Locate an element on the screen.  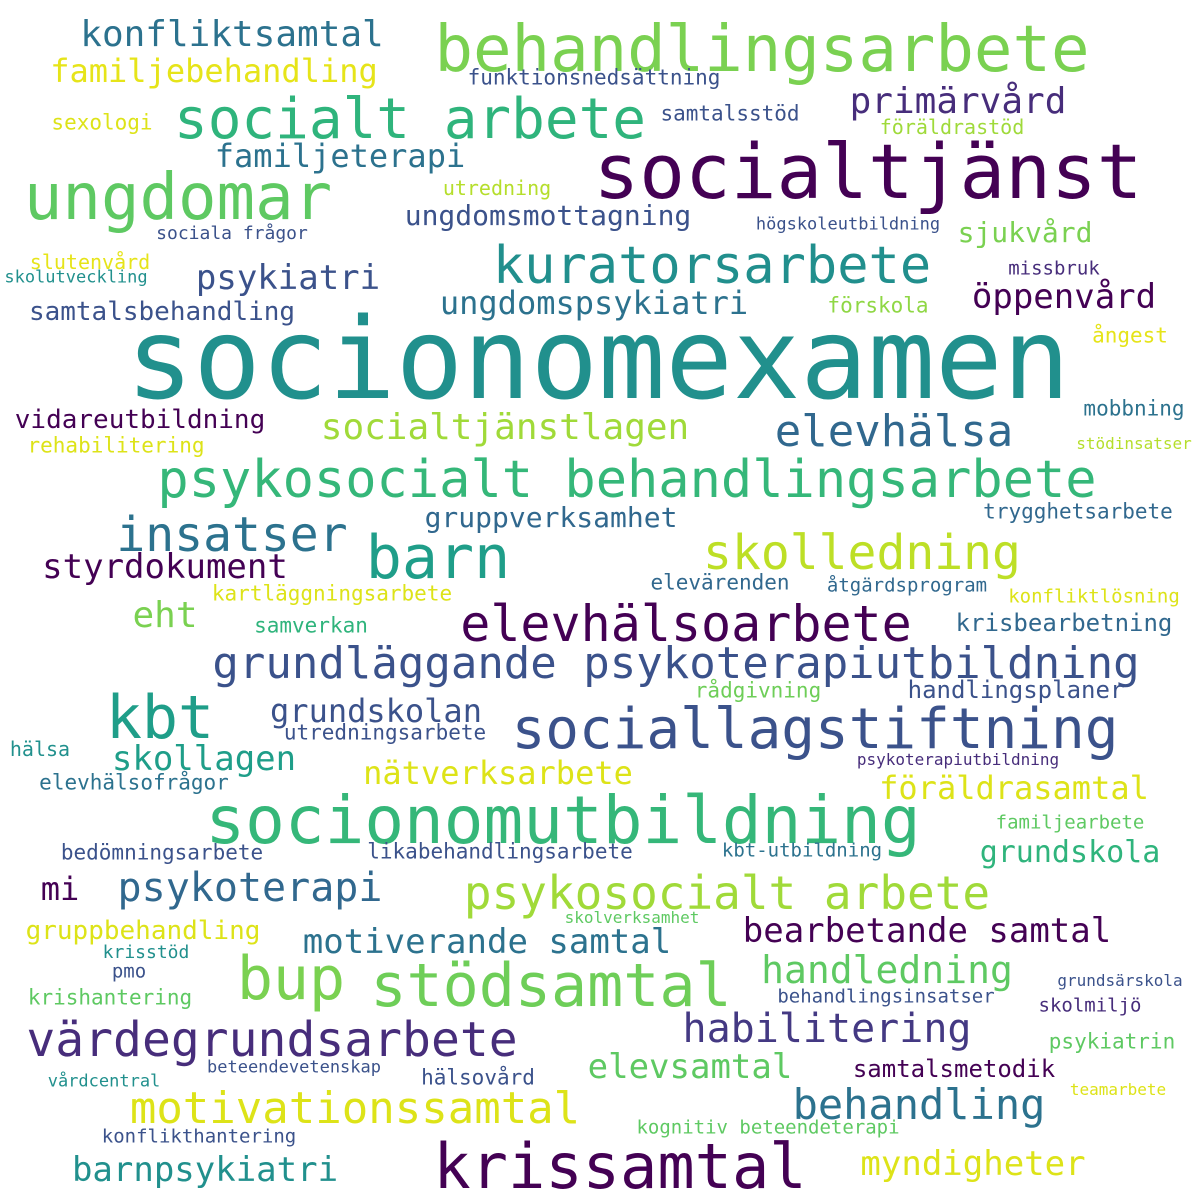
word-teamarbete: teamarbete is located at coordinates (1118, 1089).